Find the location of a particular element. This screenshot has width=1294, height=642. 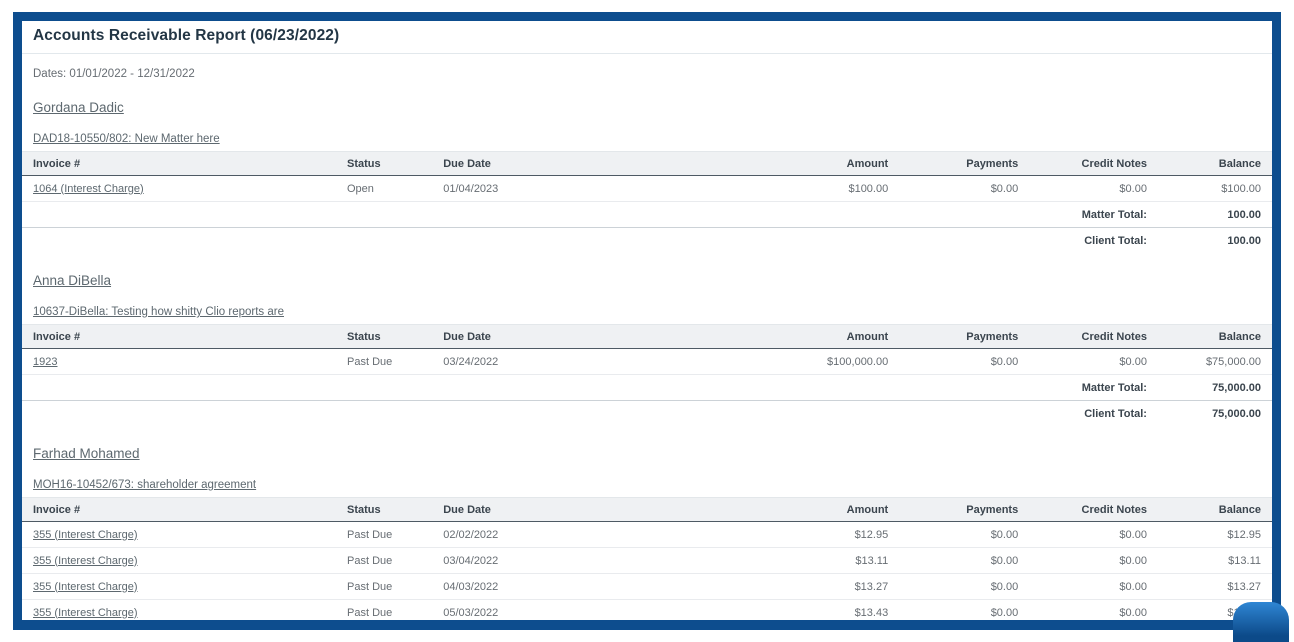

chat-widget-button is located at coordinates (1261, 622).